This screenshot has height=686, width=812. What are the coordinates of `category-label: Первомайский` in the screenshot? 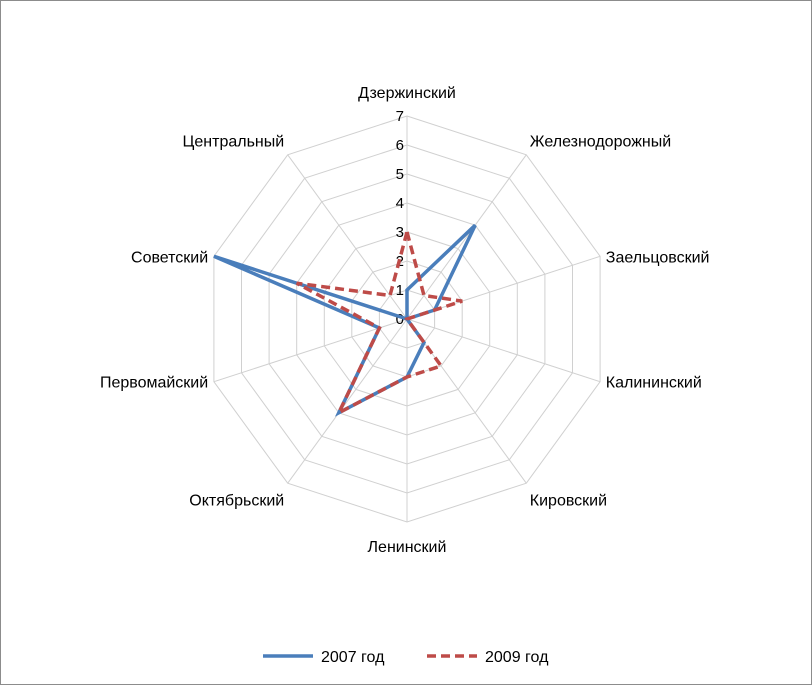 It's located at (154, 383).